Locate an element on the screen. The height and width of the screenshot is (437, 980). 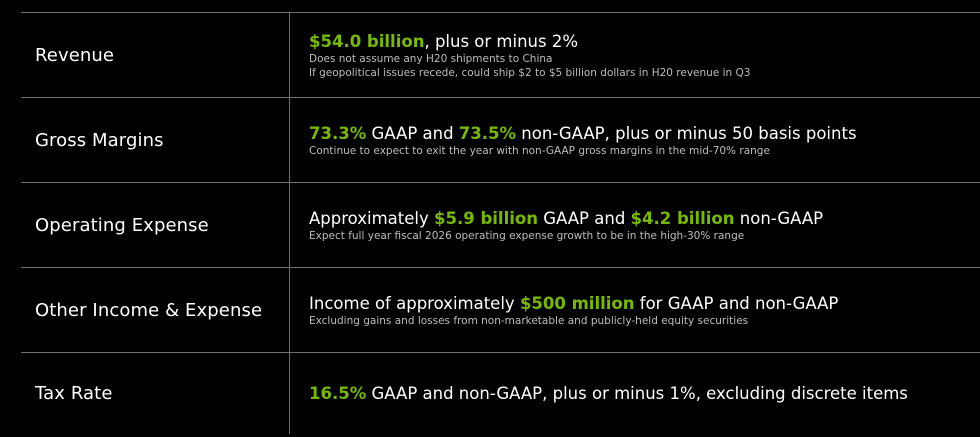
highlight-value: $500 million is located at coordinates (577, 303).